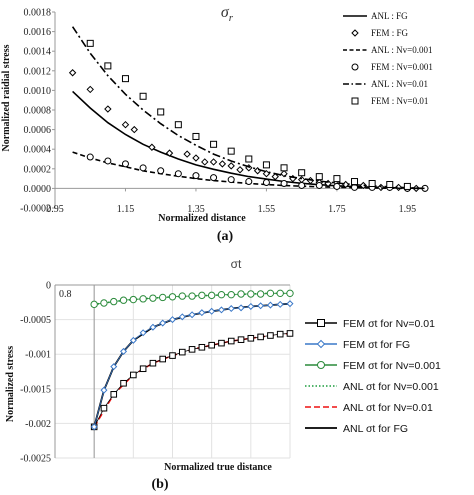 This screenshot has height=495, width=474. I want to click on y-tick-label: 0.0004, so click(38, 150).